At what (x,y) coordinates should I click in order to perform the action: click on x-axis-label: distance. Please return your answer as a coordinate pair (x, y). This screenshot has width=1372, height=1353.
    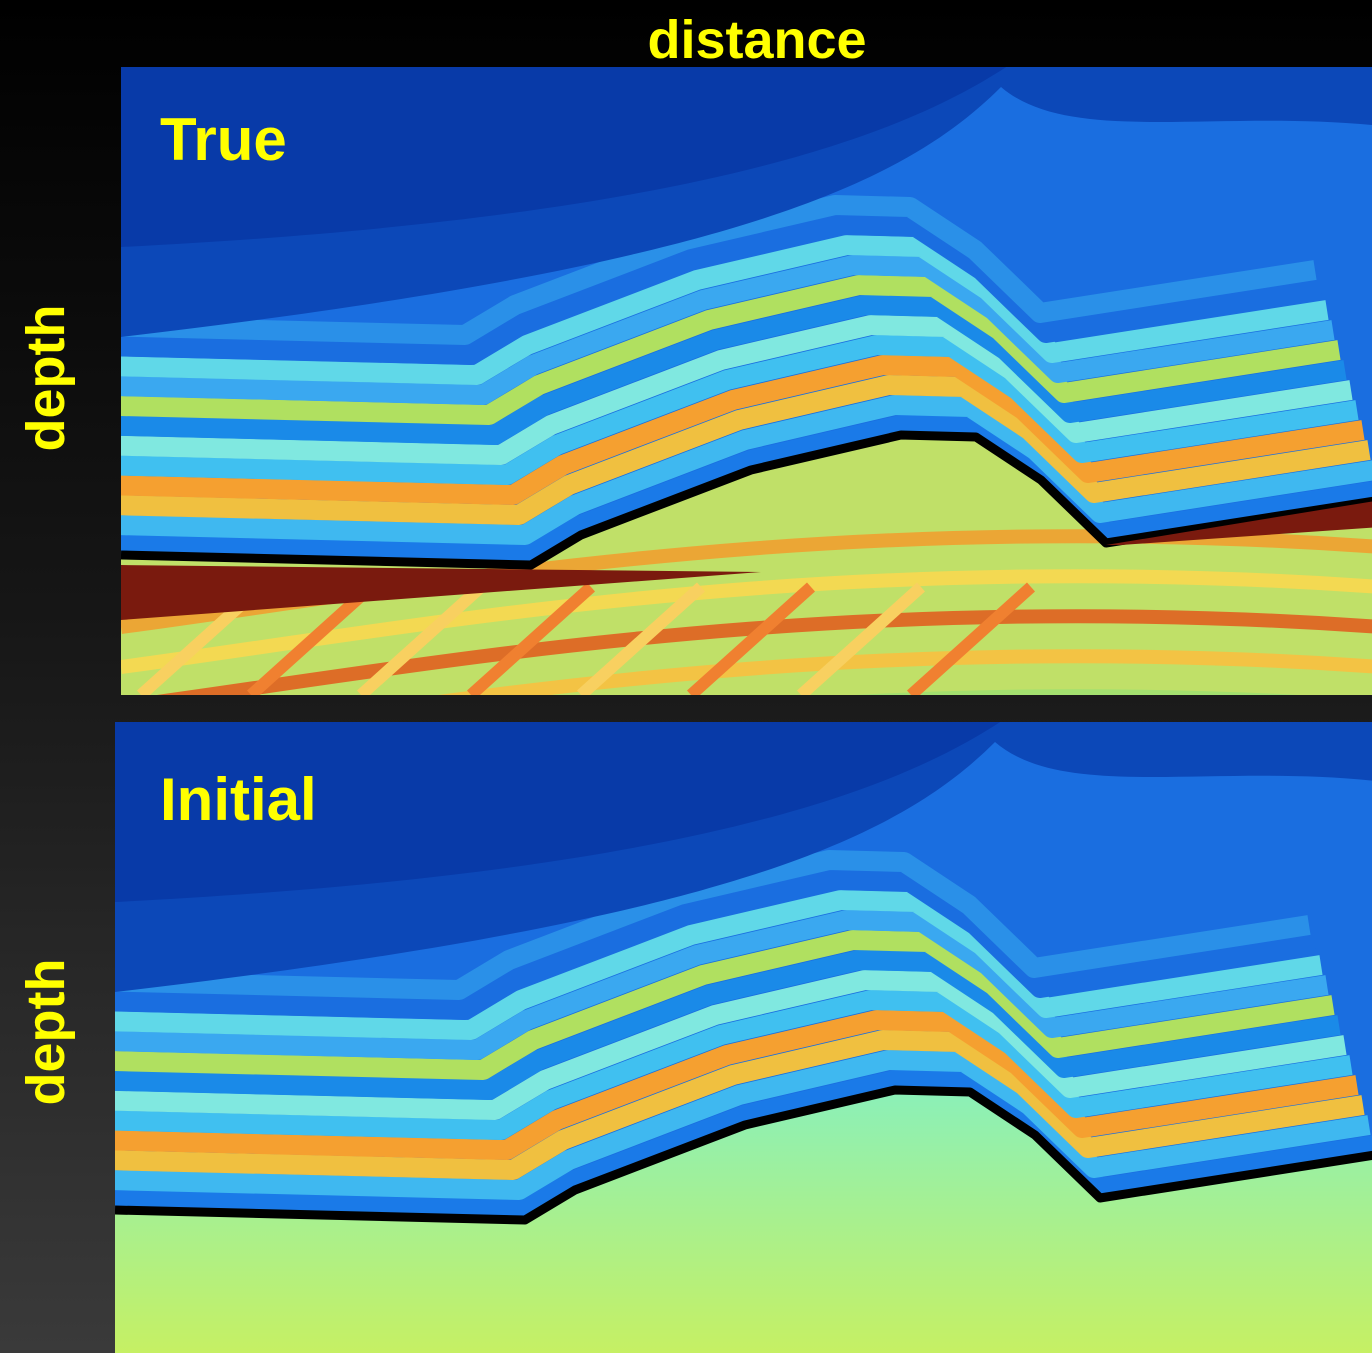
    Looking at the image, I should click on (756, 40).